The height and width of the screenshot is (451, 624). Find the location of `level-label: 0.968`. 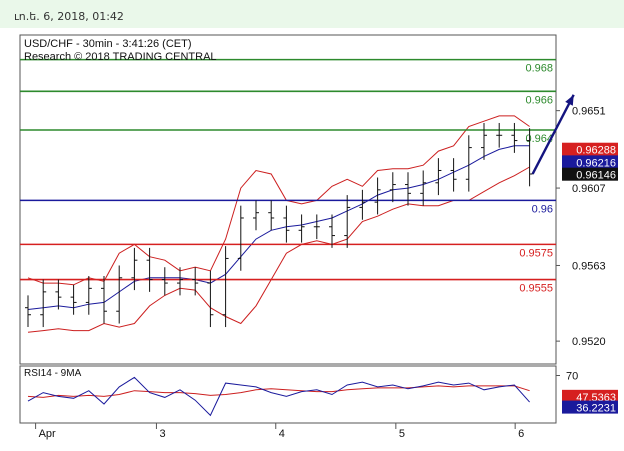

level-label: 0.968 is located at coordinates (539, 69).